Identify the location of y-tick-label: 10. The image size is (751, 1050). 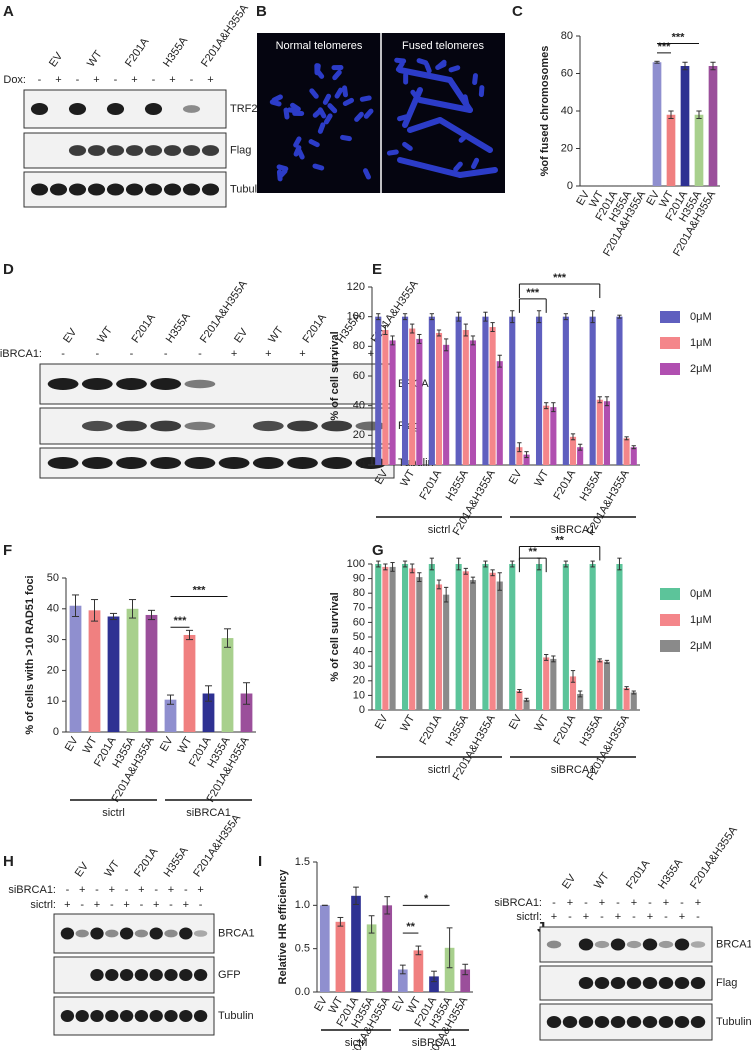
(359, 695).